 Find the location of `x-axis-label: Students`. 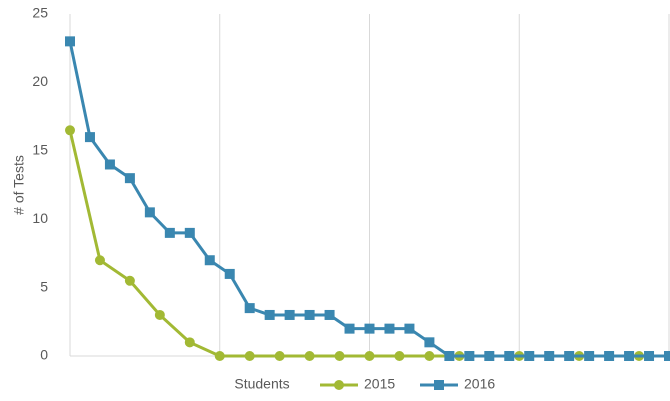

x-axis-label: Students is located at coordinates (261, 384).